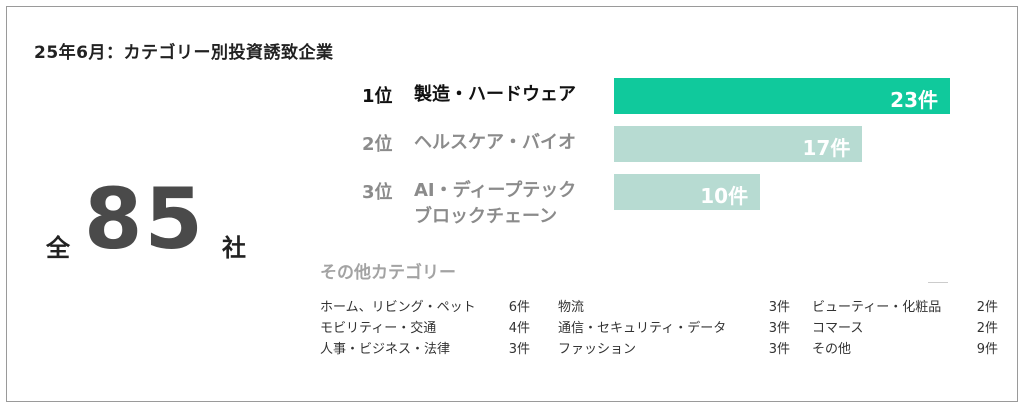  I want to click on other-category-item: モビリティー・交通 4件, so click(425, 327).